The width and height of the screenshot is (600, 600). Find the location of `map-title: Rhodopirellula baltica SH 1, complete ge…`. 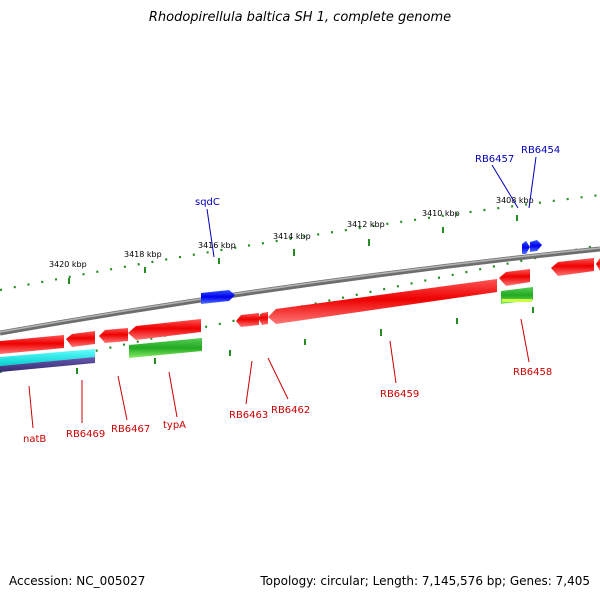

map-title: Rhodopirellula baltica SH 1, complete ge… is located at coordinates (300, 17).